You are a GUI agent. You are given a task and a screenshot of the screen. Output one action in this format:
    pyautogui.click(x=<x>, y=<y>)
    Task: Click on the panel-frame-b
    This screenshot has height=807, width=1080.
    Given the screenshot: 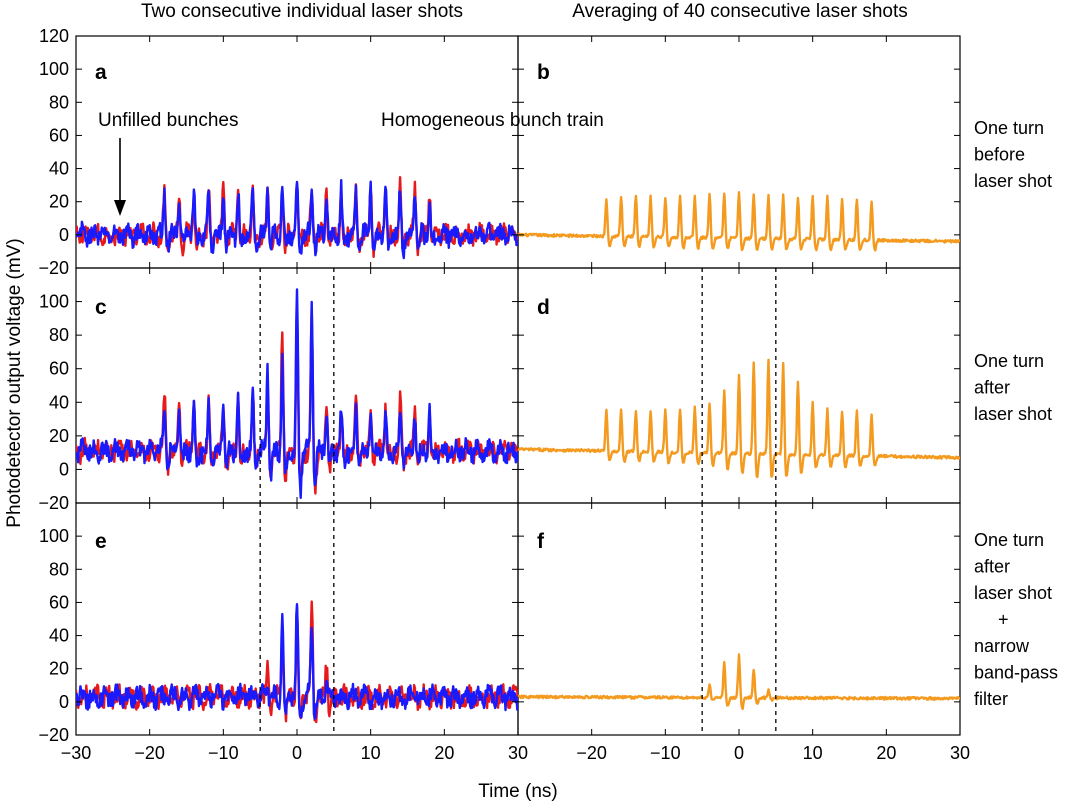 What is the action you would take?
    pyautogui.click(x=739, y=152)
    